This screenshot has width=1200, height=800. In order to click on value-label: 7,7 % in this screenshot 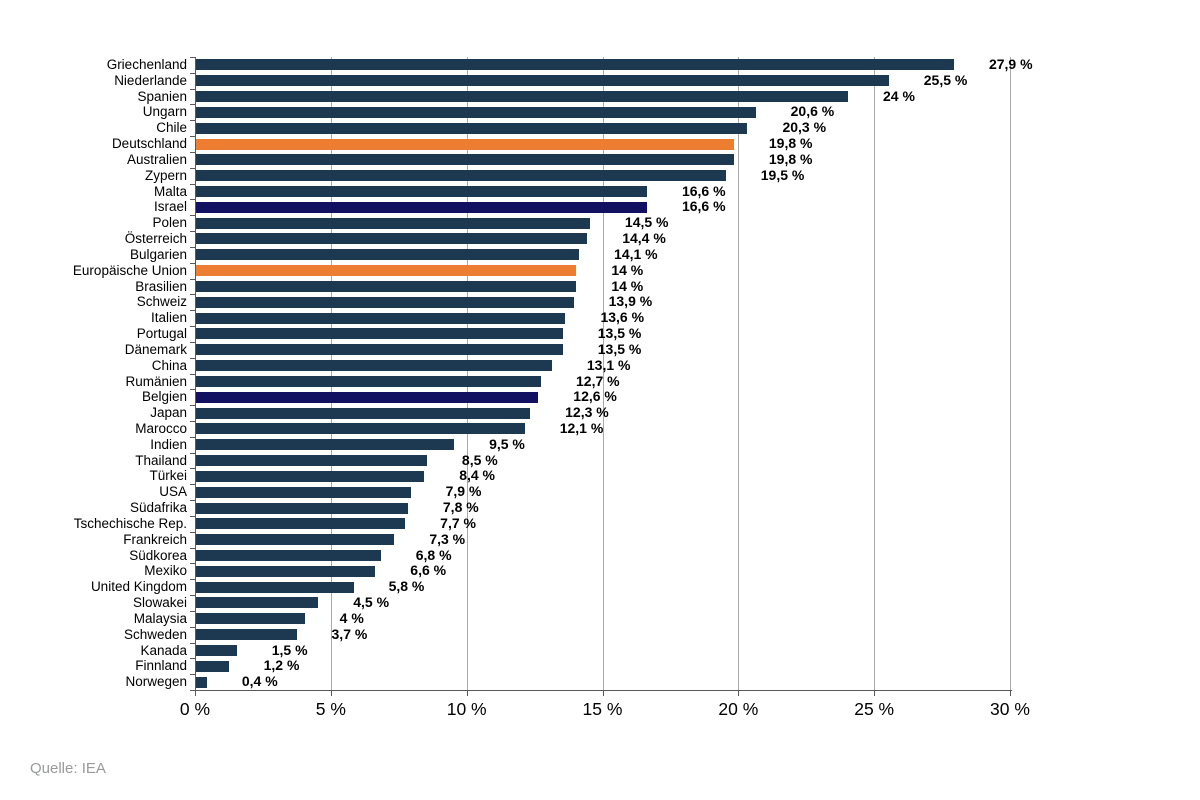, I will do `click(458, 522)`.